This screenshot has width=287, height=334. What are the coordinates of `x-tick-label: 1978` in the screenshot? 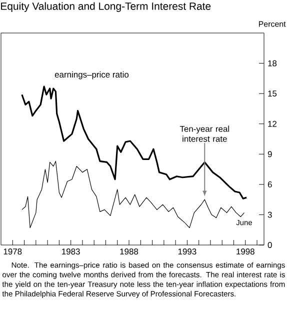 It's located at (13, 251).